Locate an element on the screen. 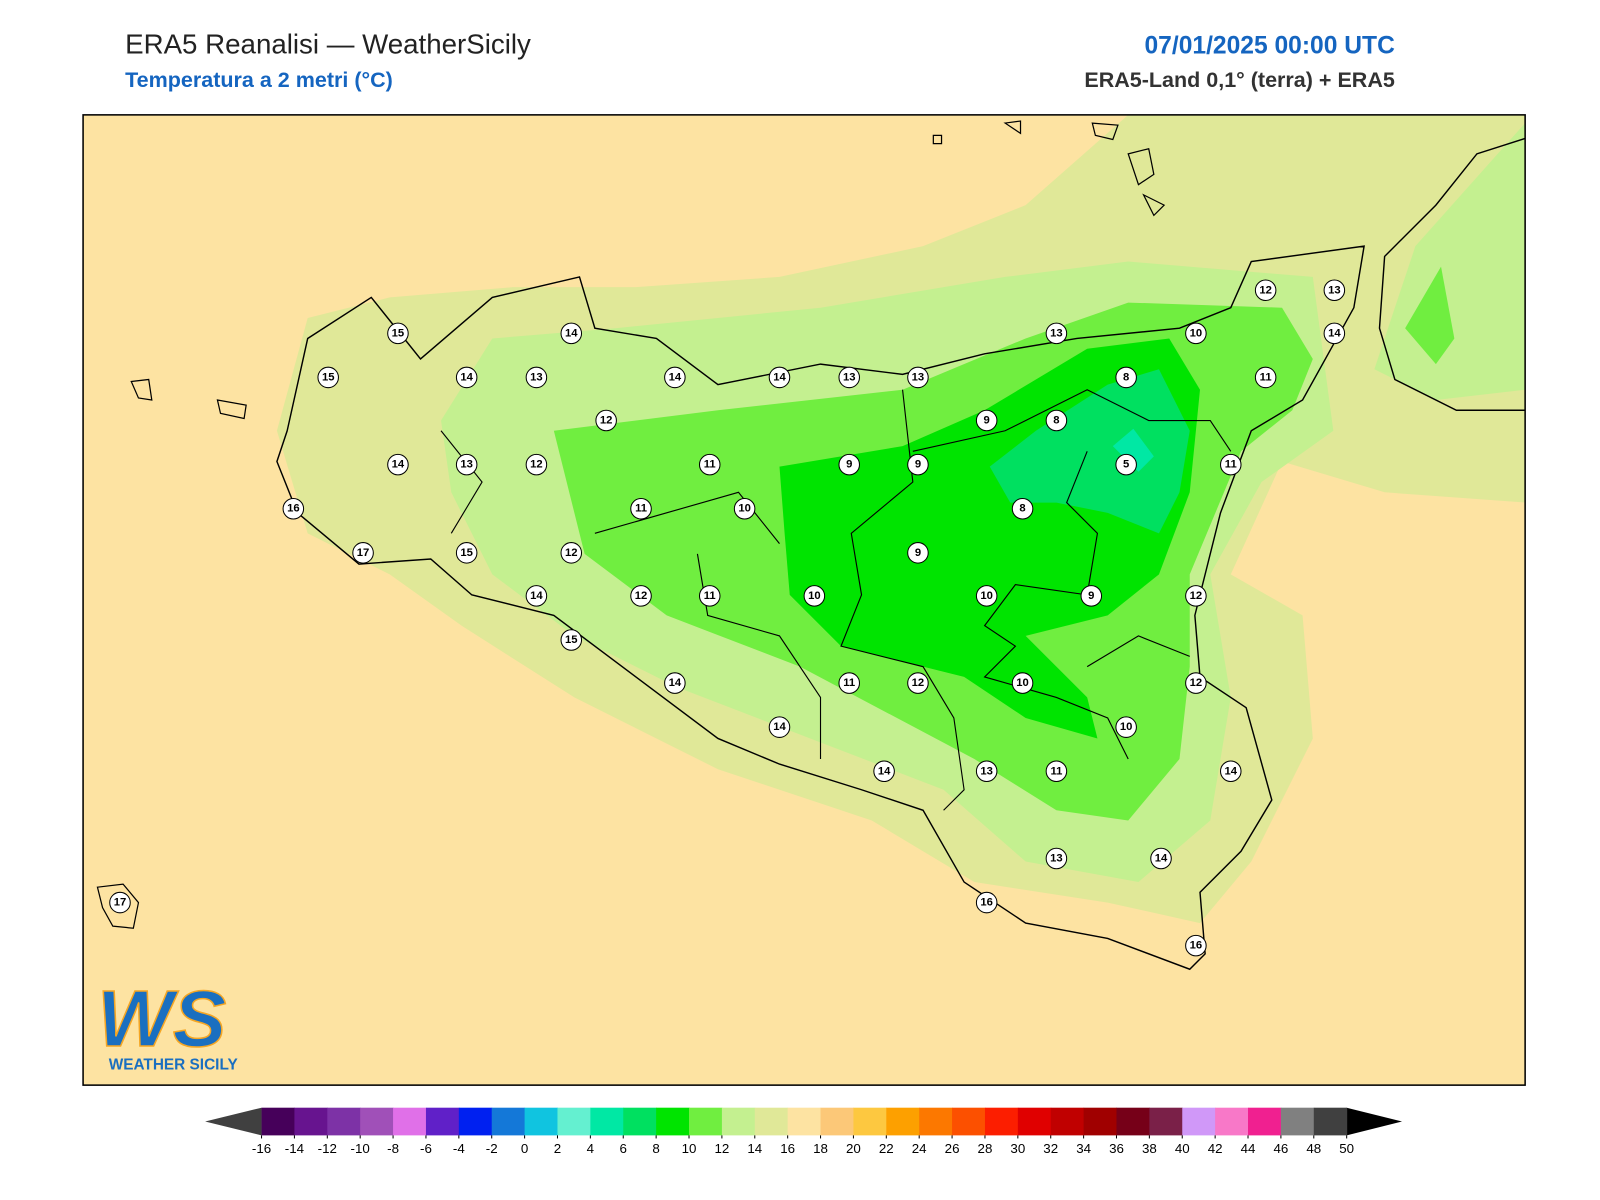 The image size is (1600, 1200). colorbar-tick-label: 12 is located at coordinates (721, 1148).